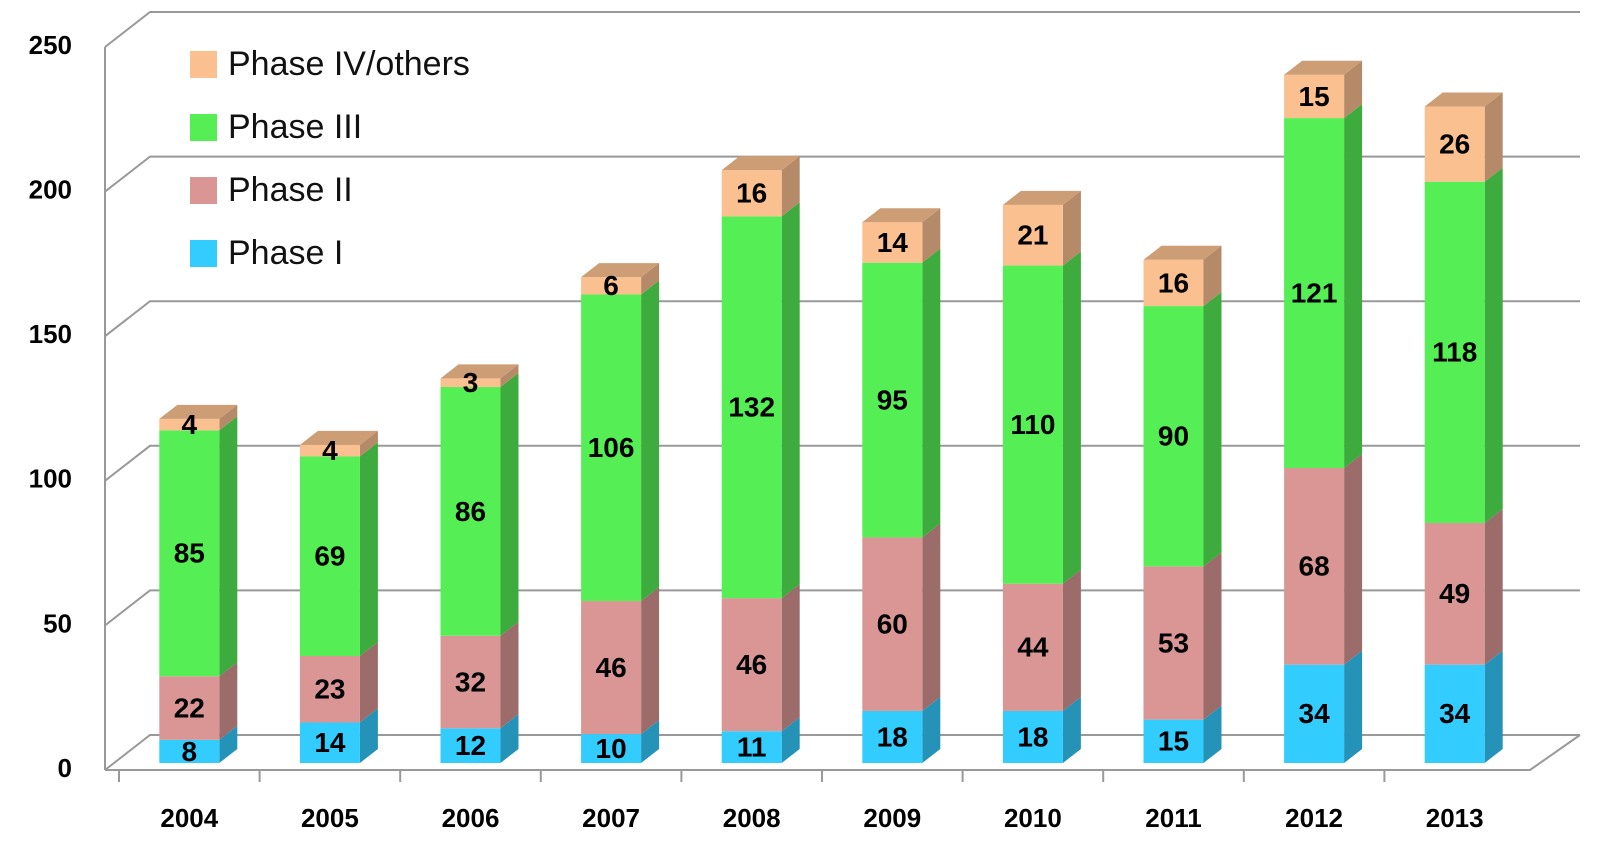 This screenshot has width=1614, height=862. I want to click on data-label: 6, so click(611, 285).